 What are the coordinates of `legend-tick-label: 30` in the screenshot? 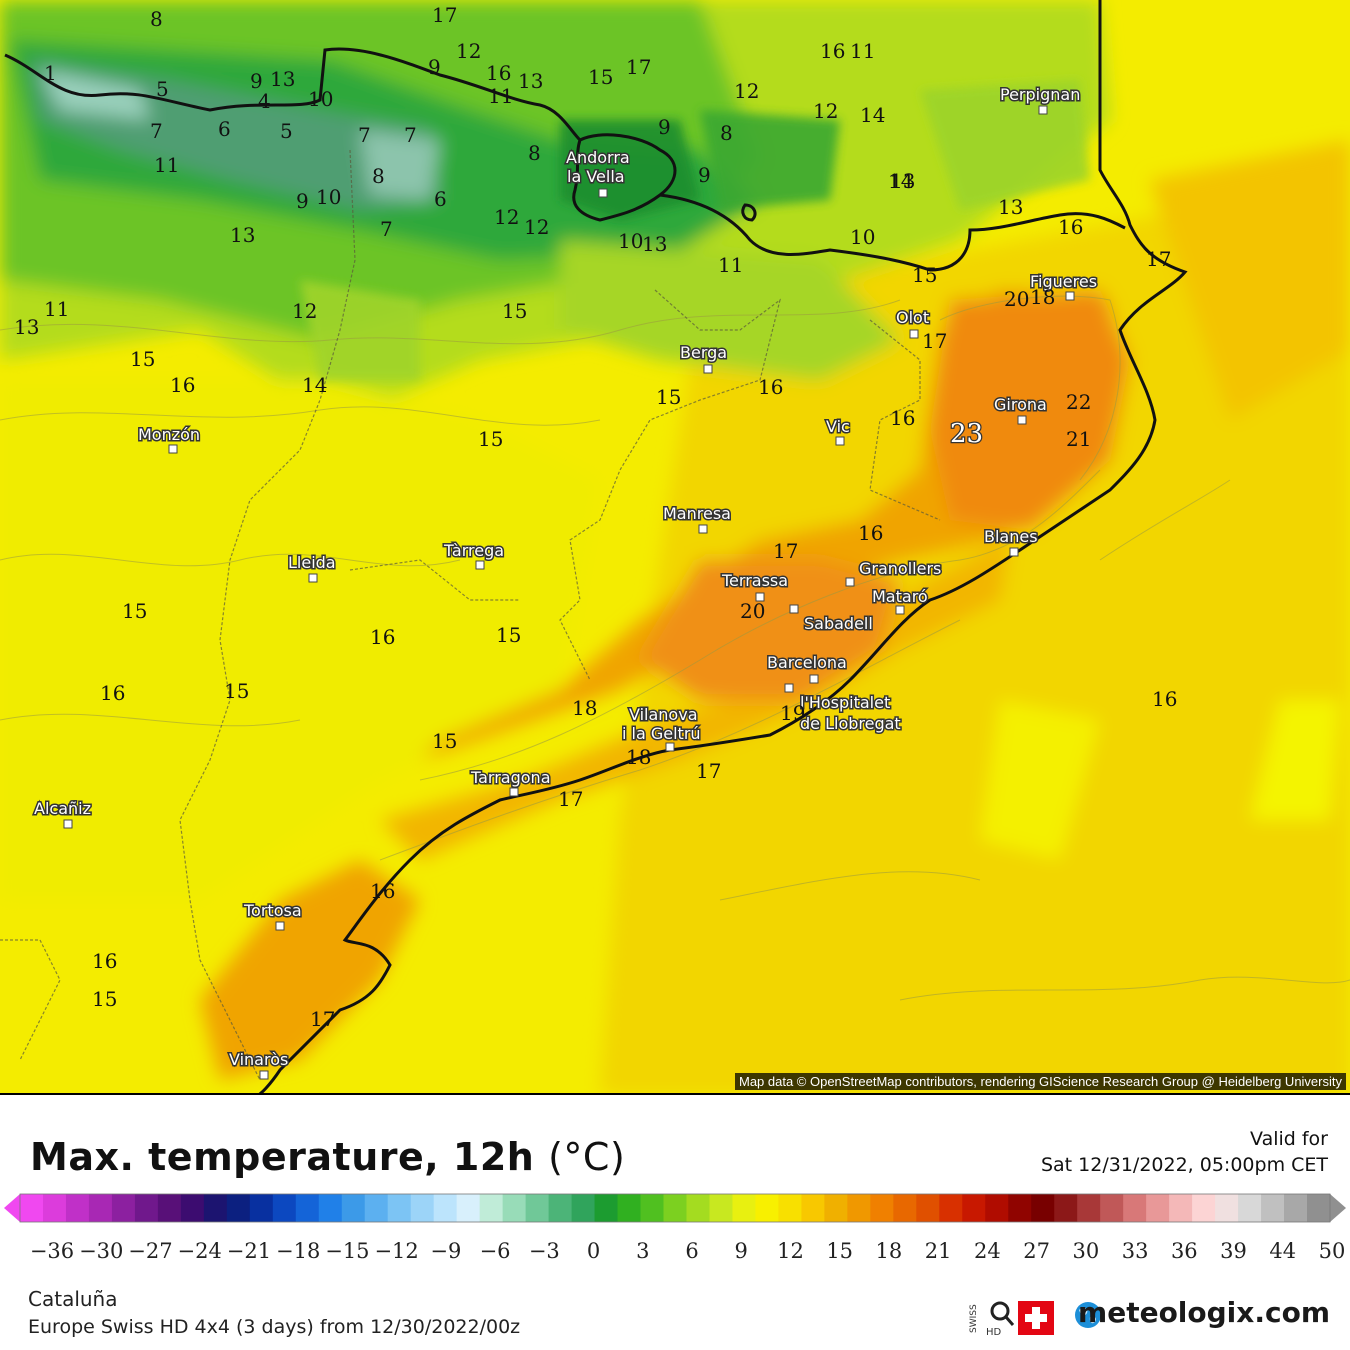 It's located at (1085, 1251).